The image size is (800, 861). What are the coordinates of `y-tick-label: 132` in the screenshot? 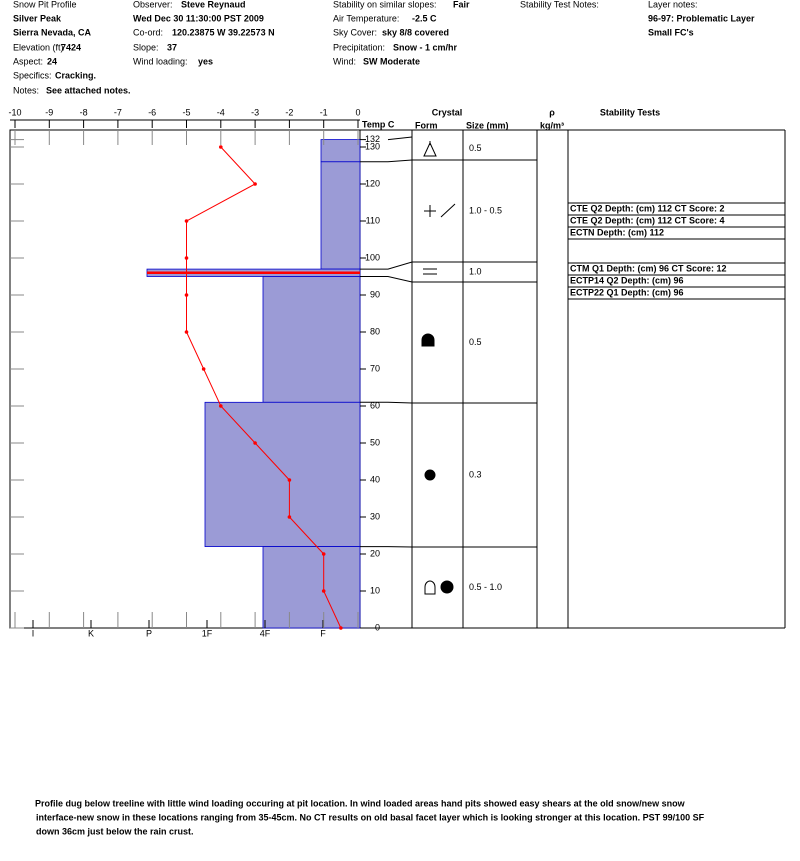 It's located at (372, 139).